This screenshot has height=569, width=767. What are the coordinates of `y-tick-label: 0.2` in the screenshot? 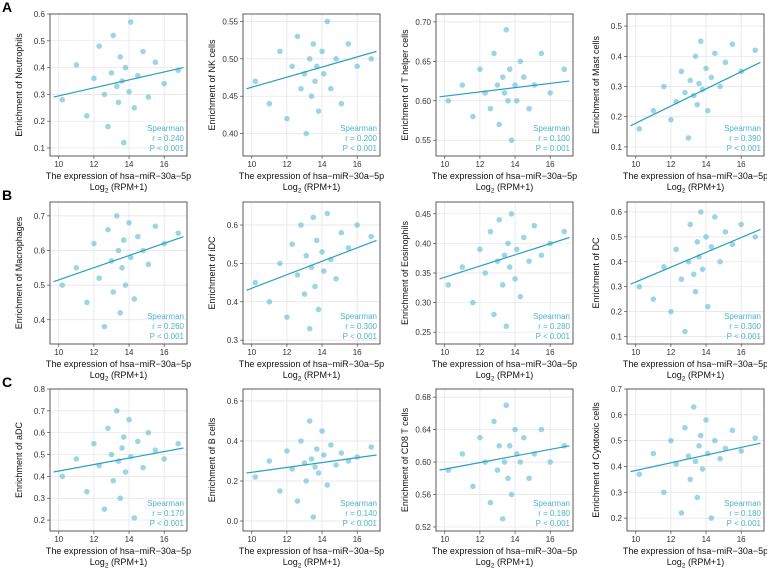 It's located at (40, 121).